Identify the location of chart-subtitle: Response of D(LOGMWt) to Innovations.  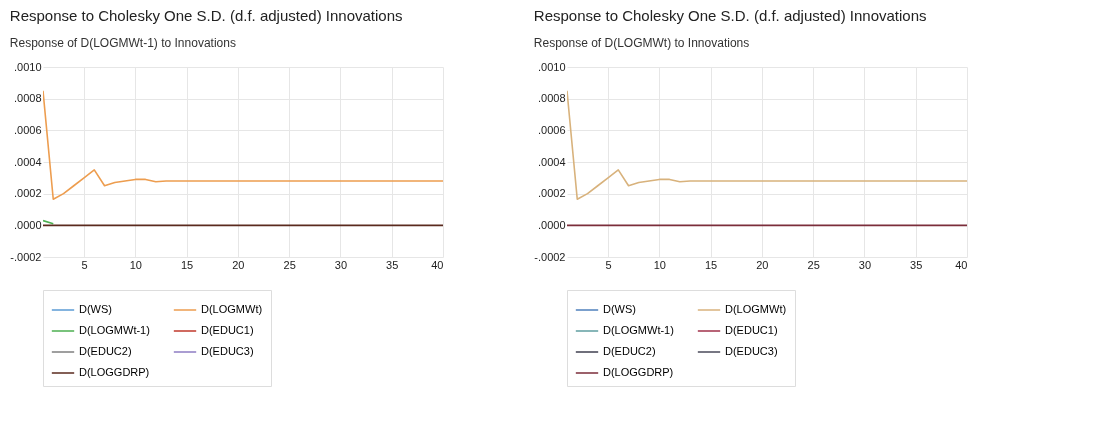
(641, 43).